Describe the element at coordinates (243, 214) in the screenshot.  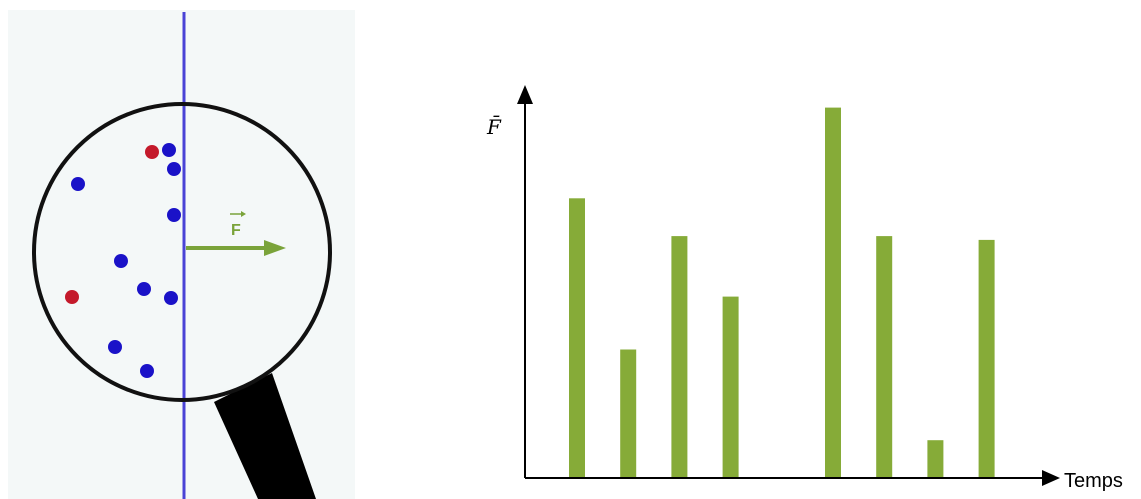
I see `force-label-vector-head` at that location.